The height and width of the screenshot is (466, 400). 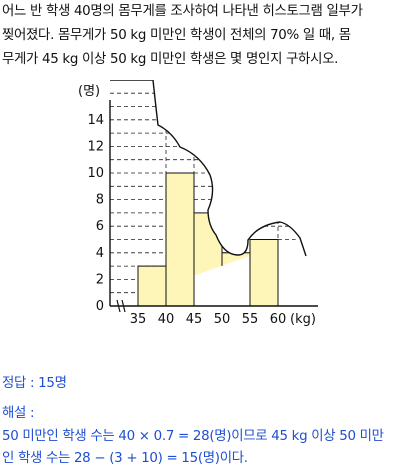 What do you see at coordinates (95, 146) in the screenshot?
I see `y-tick-label: 12` at bounding box center [95, 146].